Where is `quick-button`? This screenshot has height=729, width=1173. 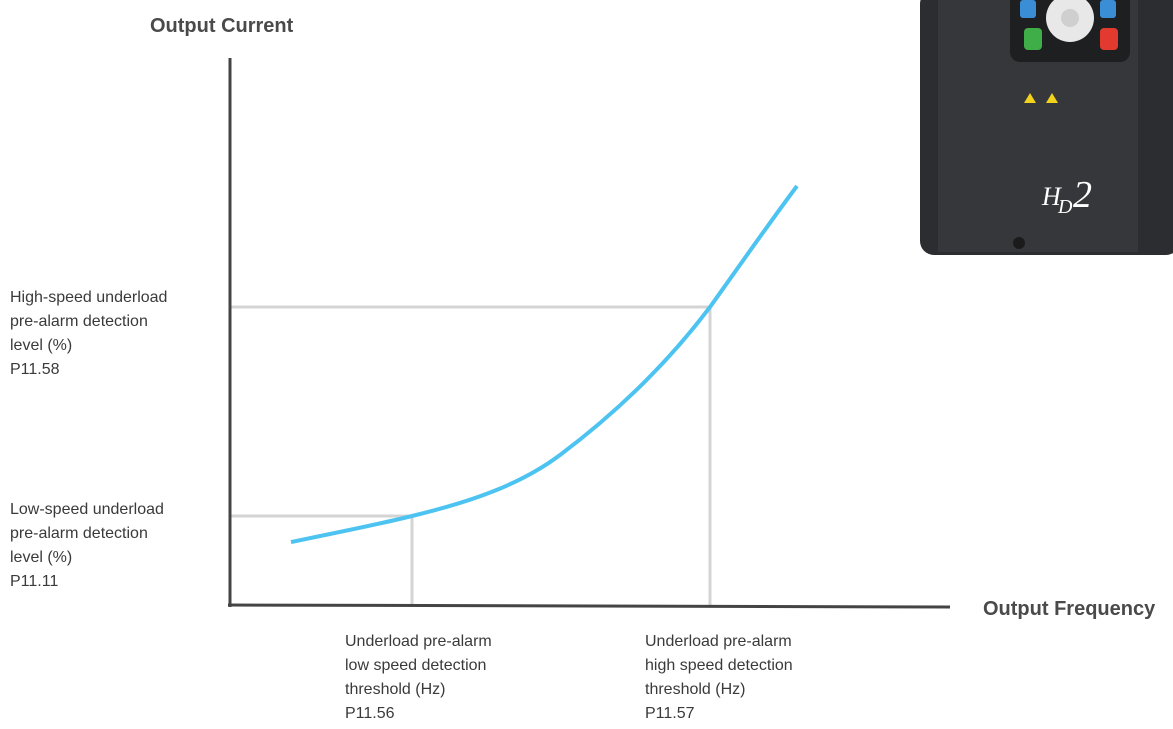 quick-button is located at coordinates (1028, 9).